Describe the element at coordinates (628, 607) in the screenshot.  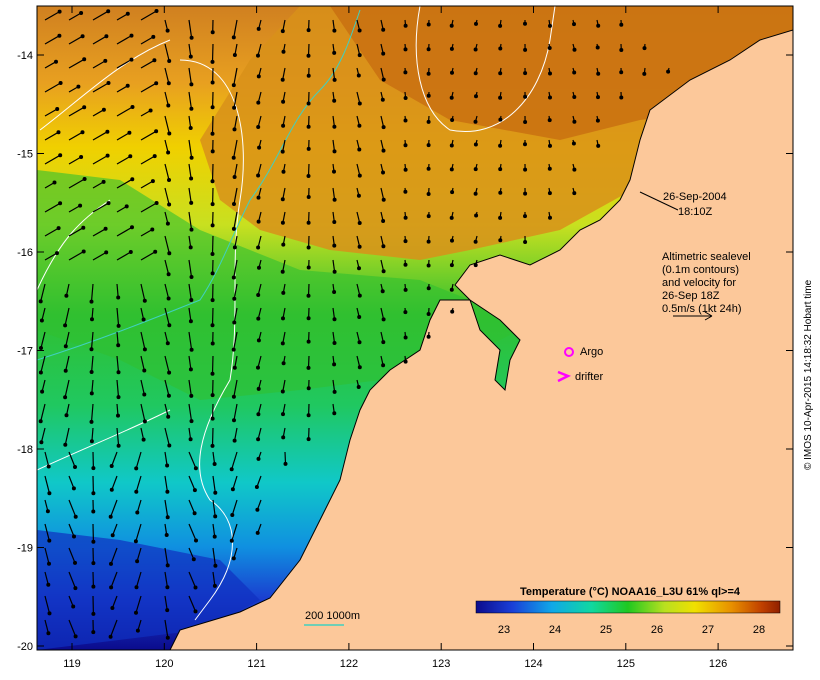
I see `colorbar` at that location.